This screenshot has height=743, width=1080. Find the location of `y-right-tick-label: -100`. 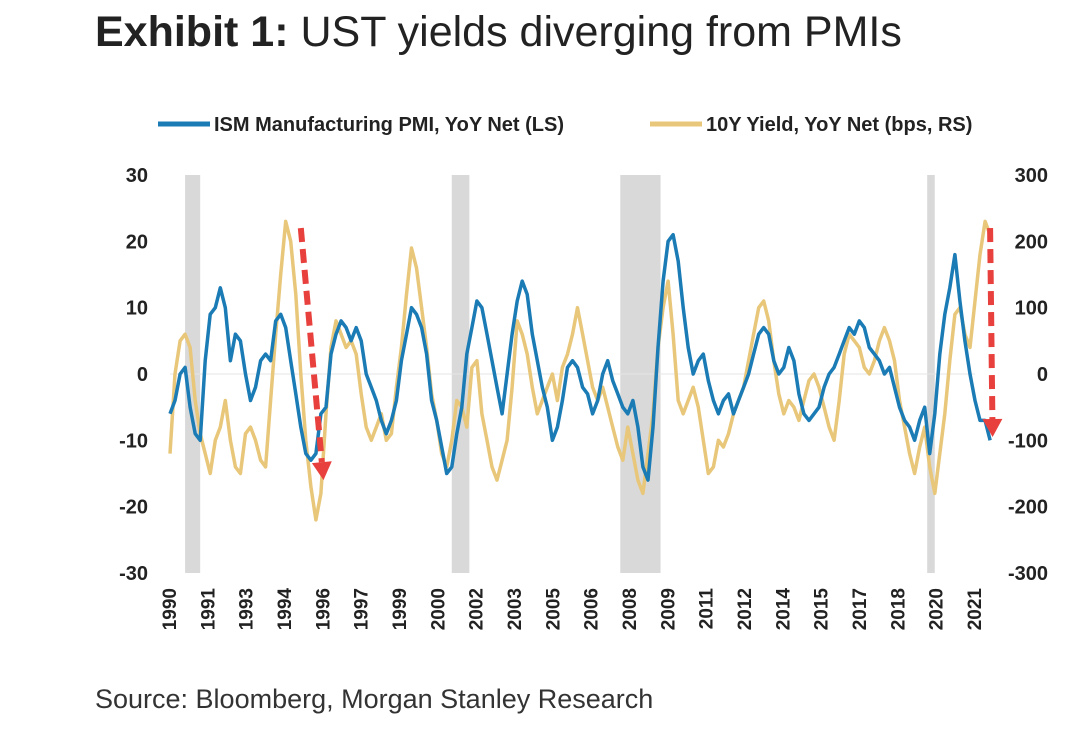

y-right-tick-label: -100 is located at coordinates (1028, 441).